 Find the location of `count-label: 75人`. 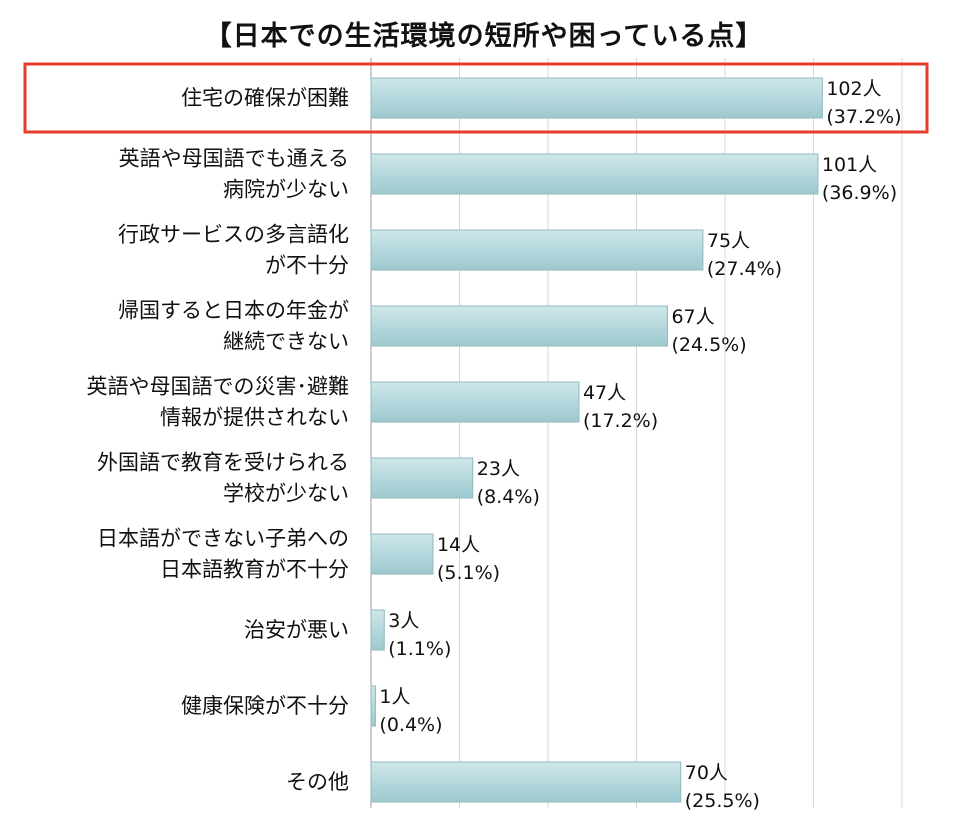

count-label: 75人 is located at coordinates (728, 241).